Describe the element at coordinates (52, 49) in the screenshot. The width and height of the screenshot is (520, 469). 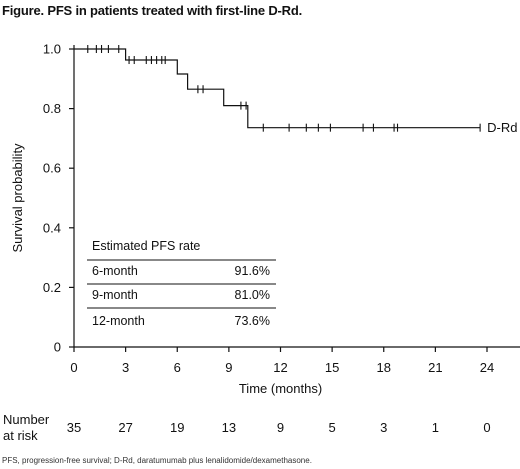
I see `y-tick-label: 1.0` at that location.